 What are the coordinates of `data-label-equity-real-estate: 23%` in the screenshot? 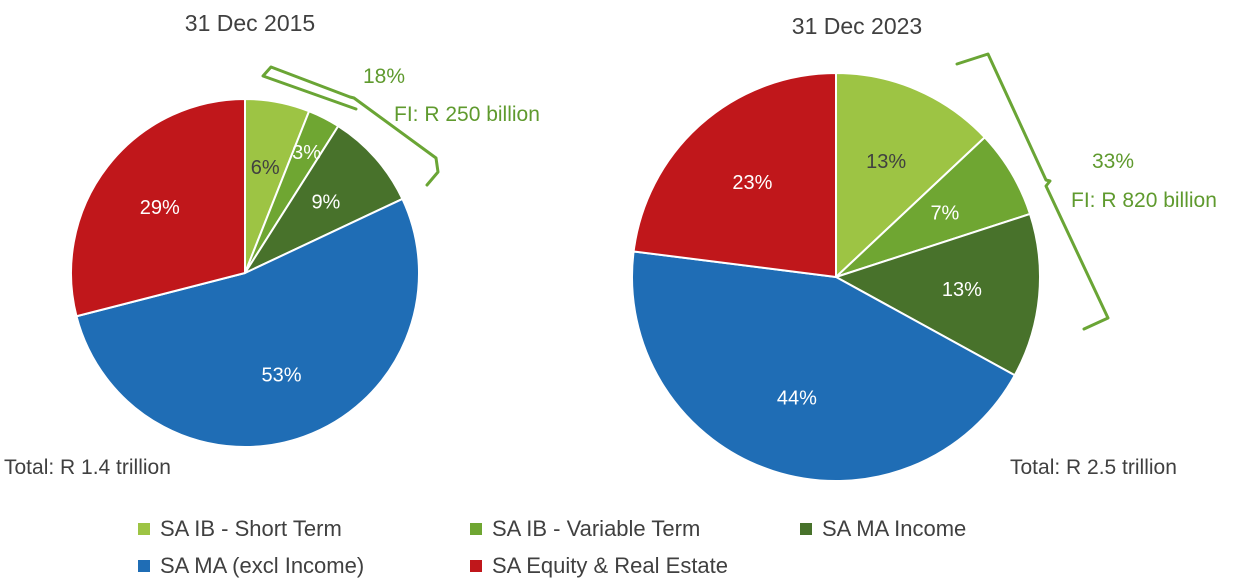 It's located at (752, 183).